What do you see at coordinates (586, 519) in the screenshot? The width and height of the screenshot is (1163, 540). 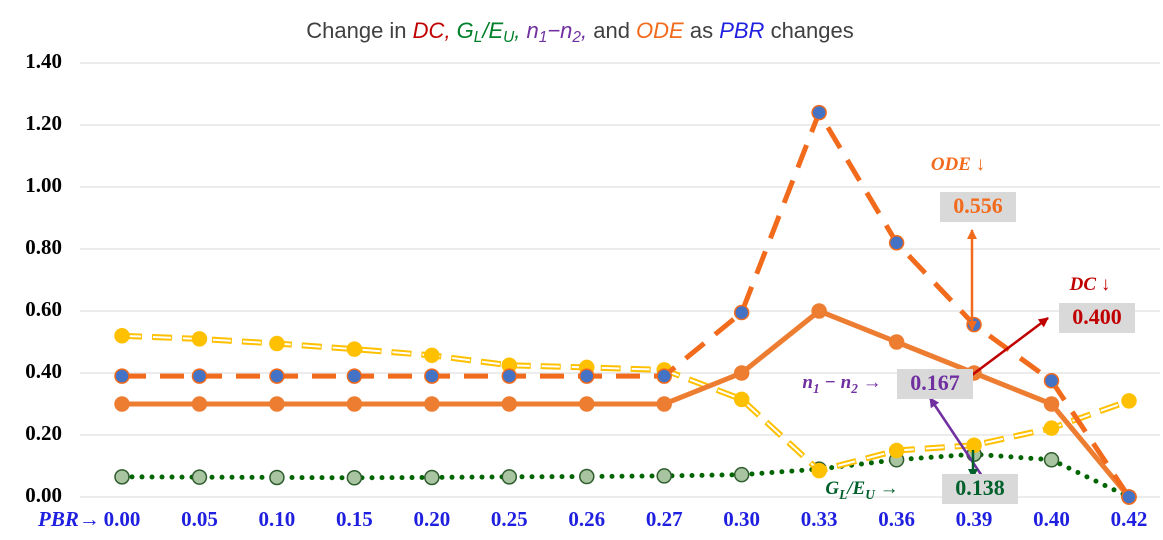 I see `x-tick-label: 0.26` at bounding box center [586, 519].